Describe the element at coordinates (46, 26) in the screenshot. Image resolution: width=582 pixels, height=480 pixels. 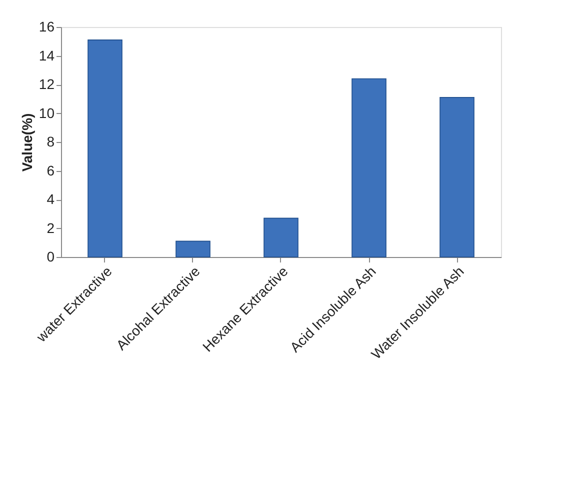
I see `y-tick-label: 16` at that location.